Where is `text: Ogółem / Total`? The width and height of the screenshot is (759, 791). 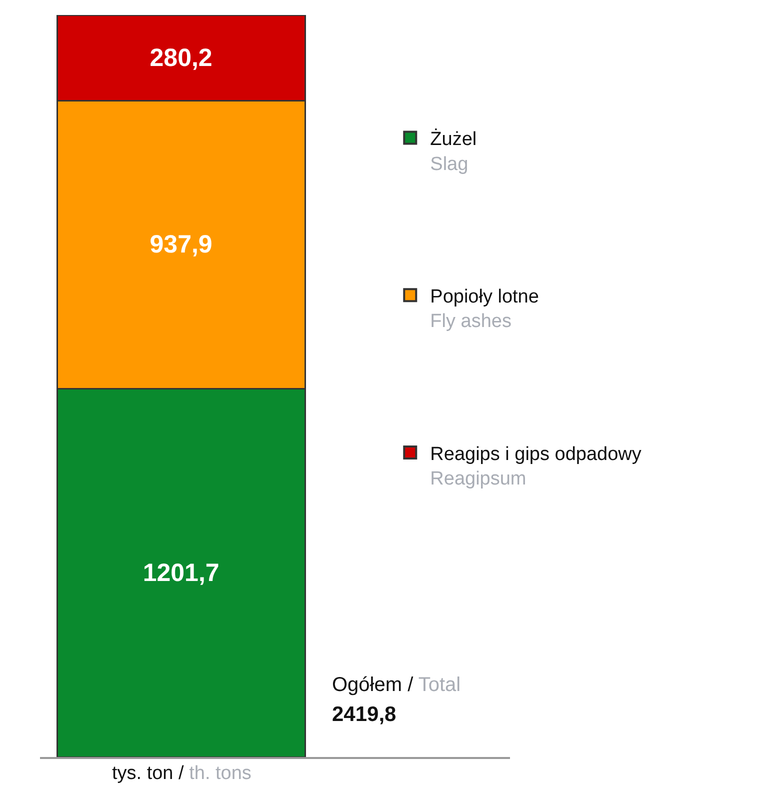 text: Ogółem / Total is located at coordinates (396, 685).